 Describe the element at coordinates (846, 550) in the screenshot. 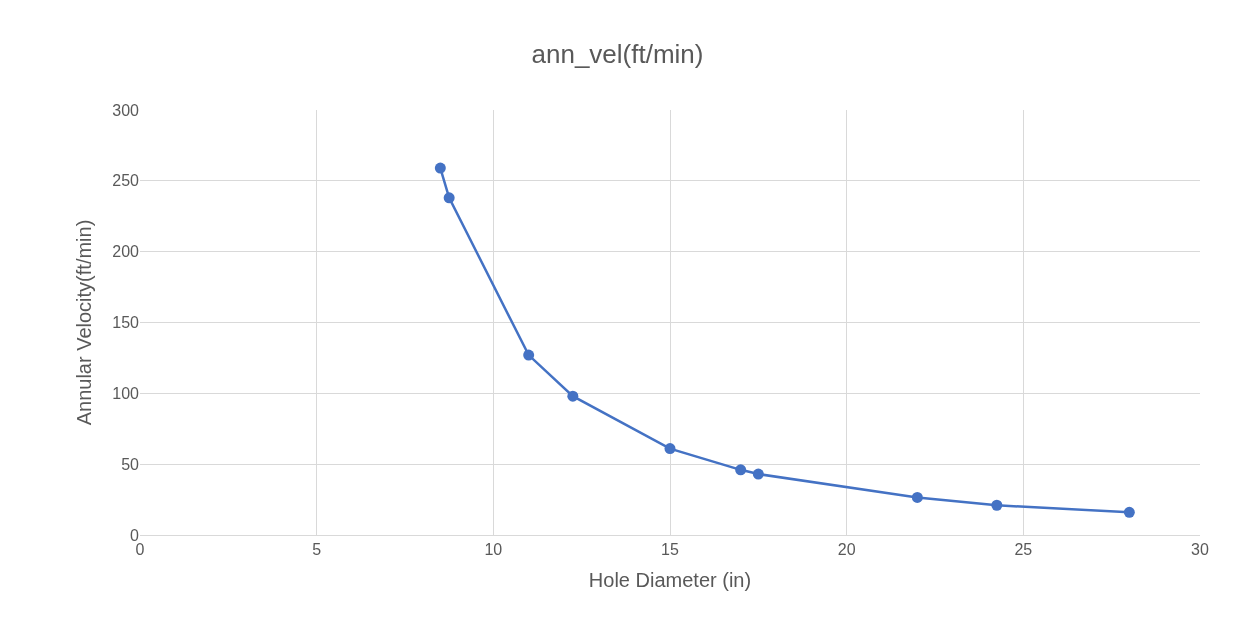

I see `x-tick-label: 20` at that location.